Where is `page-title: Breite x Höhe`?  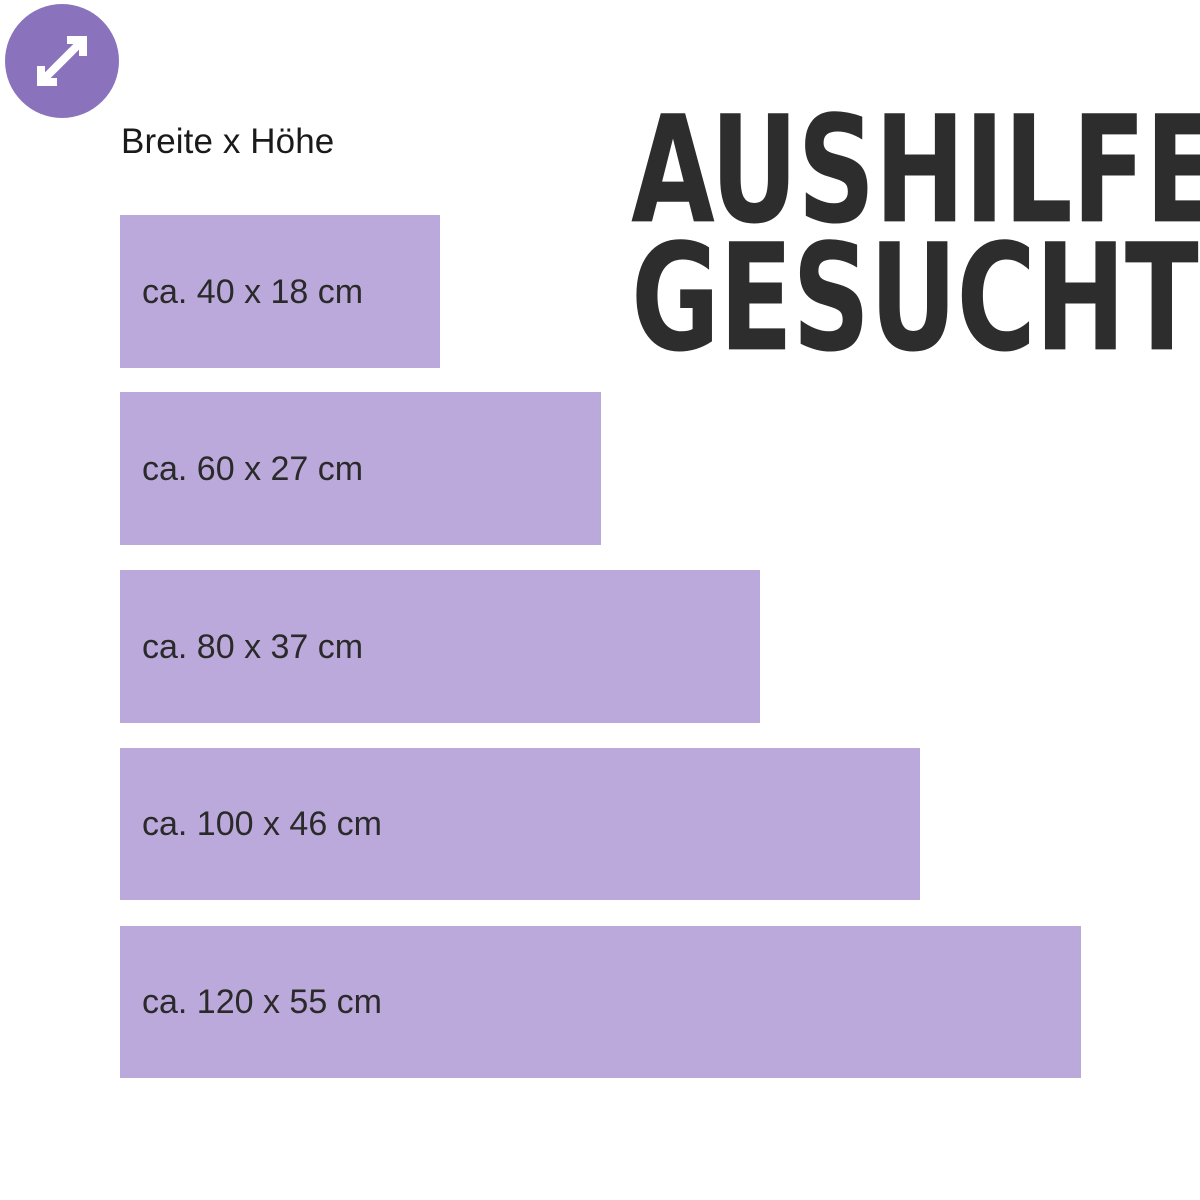
page-title: Breite x Höhe is located at coordinates (228, 141).